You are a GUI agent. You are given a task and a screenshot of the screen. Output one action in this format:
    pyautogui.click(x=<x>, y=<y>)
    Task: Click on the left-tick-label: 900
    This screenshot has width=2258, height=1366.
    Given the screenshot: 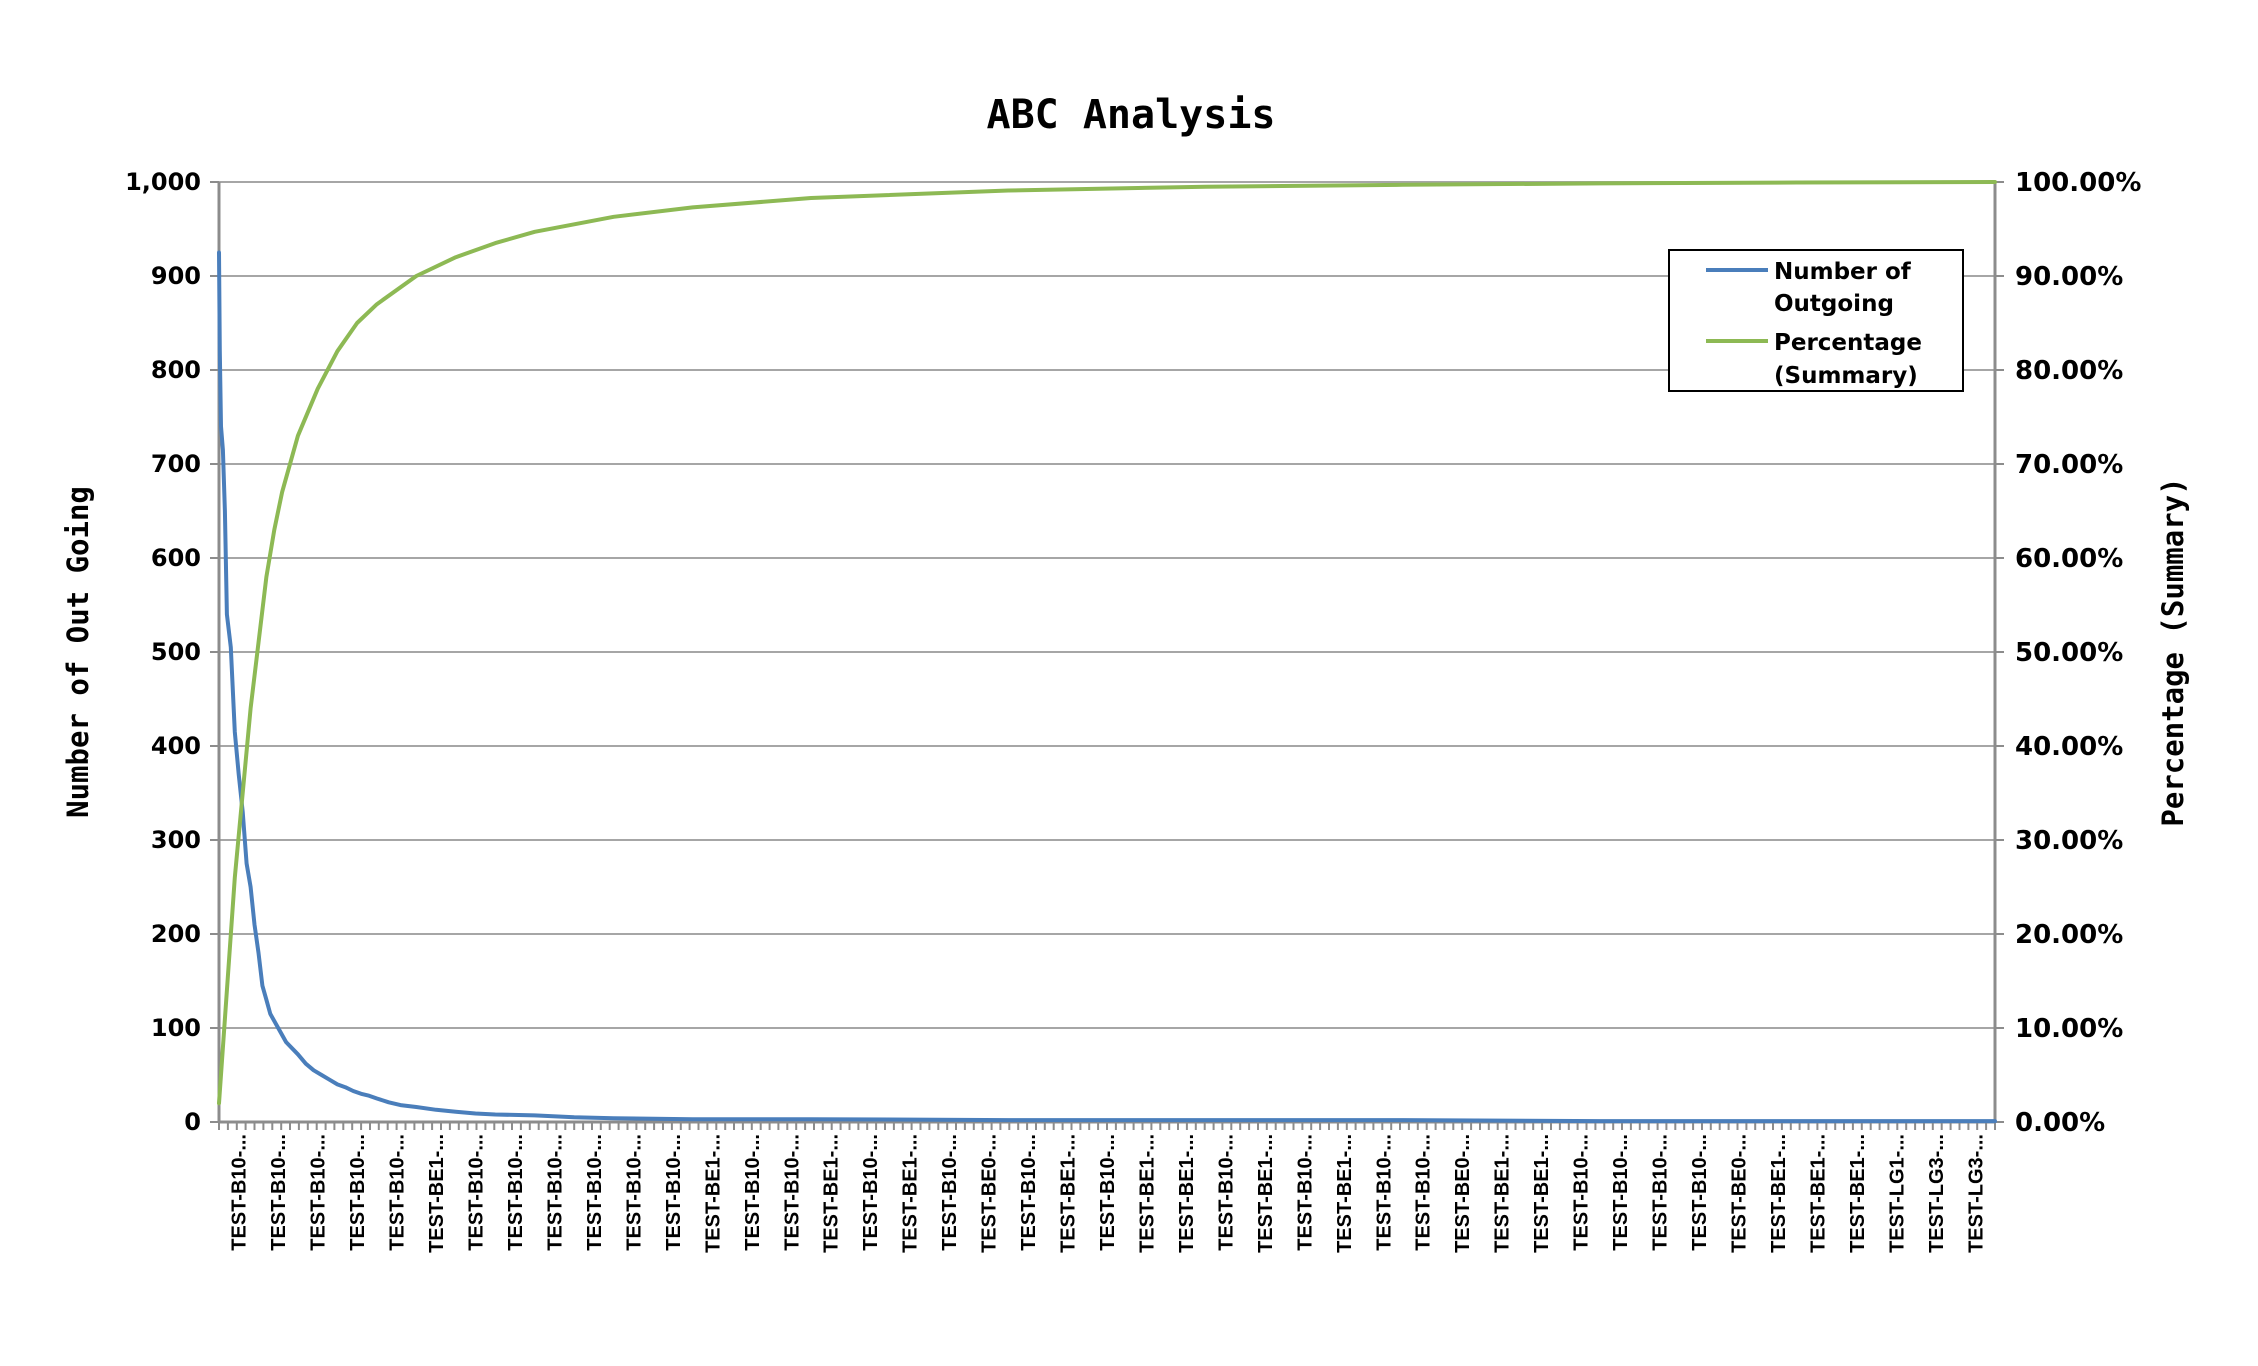 What is the action you would take?
    pyautogui.click(x=176, y=276)
    